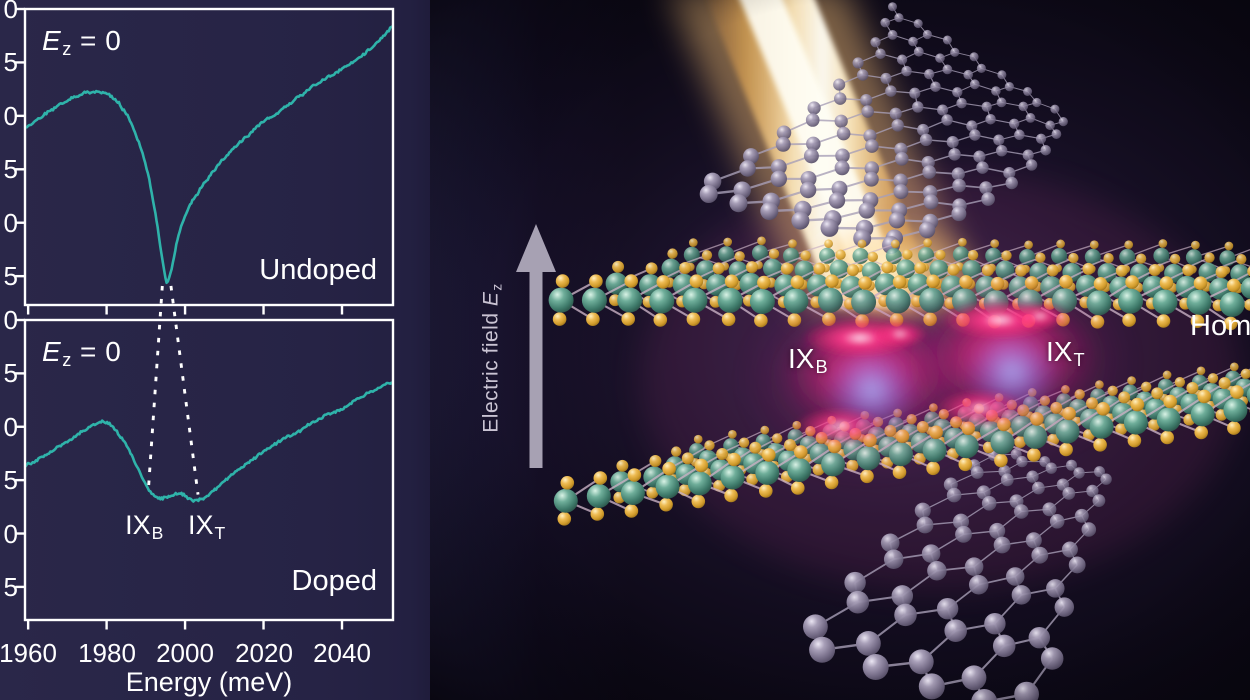 This screenshot has width=1250, height=700. I want to click on peak-sub: B, so click(157, 532).